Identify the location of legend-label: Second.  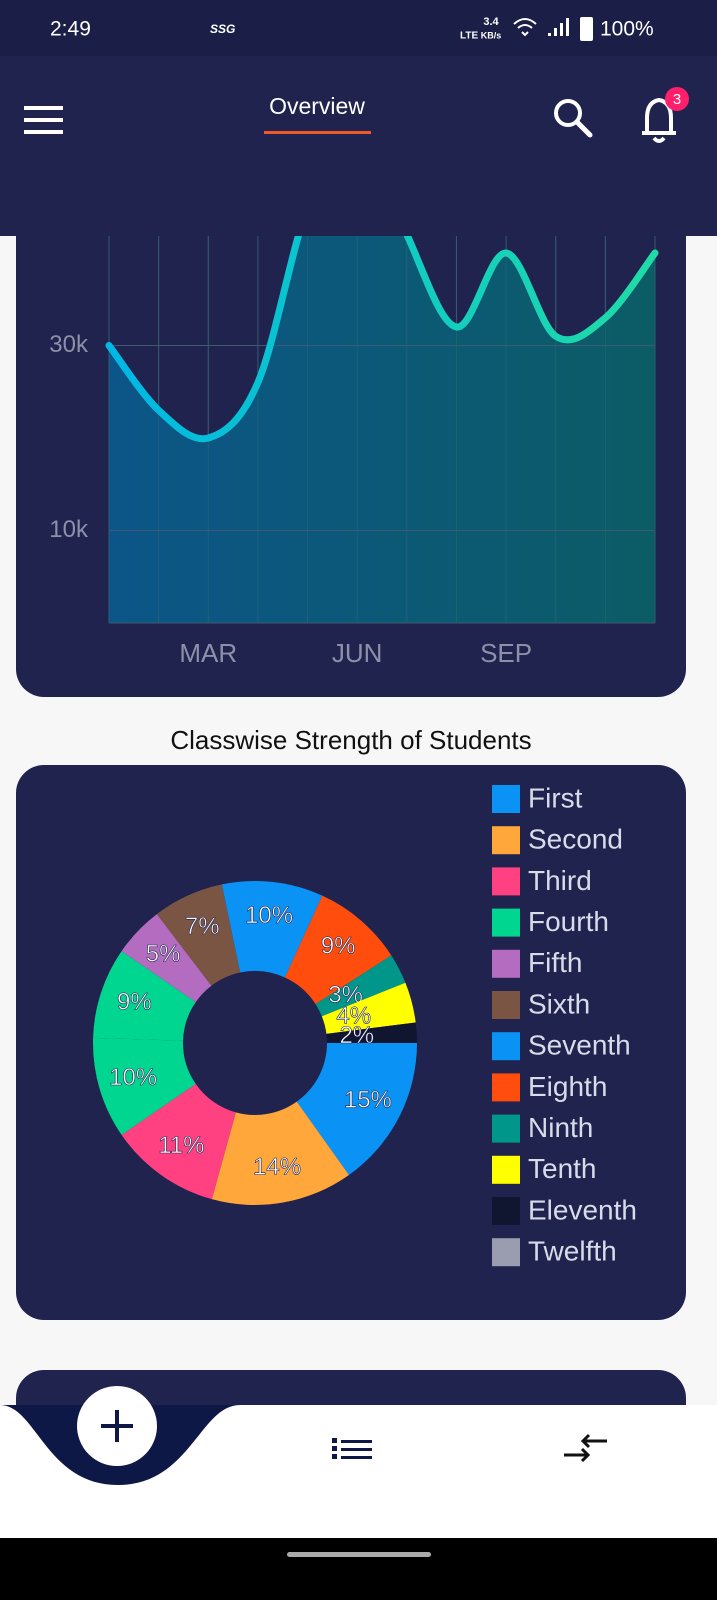
(575, 839).